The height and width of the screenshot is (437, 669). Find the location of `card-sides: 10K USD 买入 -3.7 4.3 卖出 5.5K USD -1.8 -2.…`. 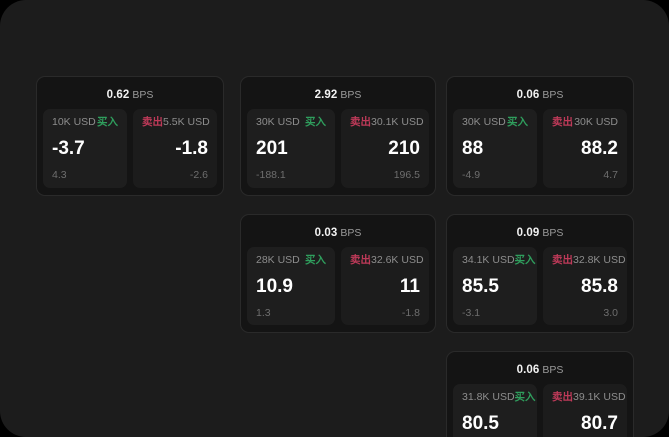

card-sides: 10K USD 买入 -3.7 4.3 卖出 5.5K USD -1.8 -2.… is located at coordinates (130, 148).